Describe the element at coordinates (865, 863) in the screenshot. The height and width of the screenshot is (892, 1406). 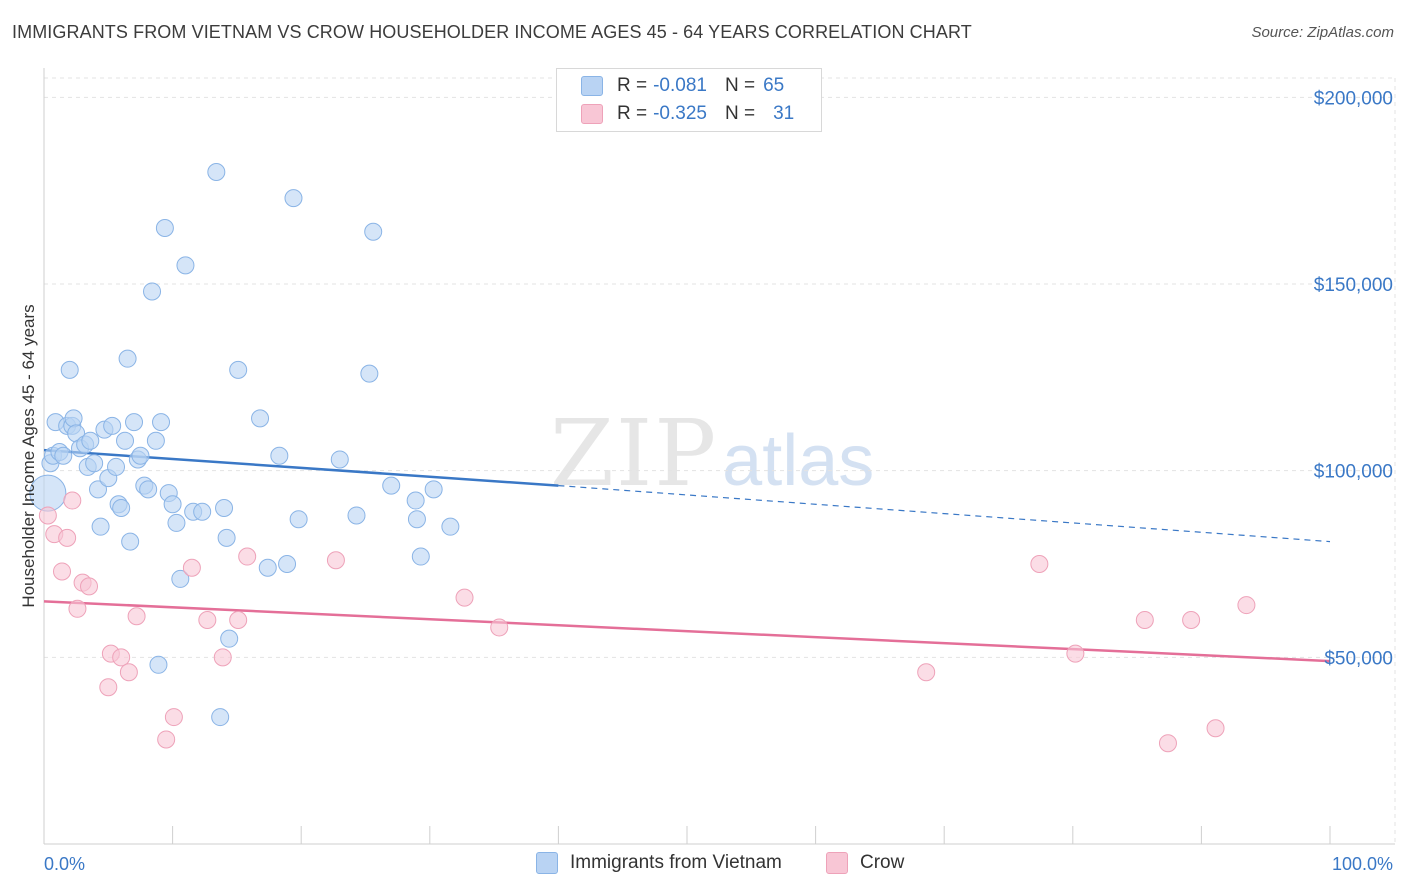
I see `legend-item-crow: Crow` at that location.